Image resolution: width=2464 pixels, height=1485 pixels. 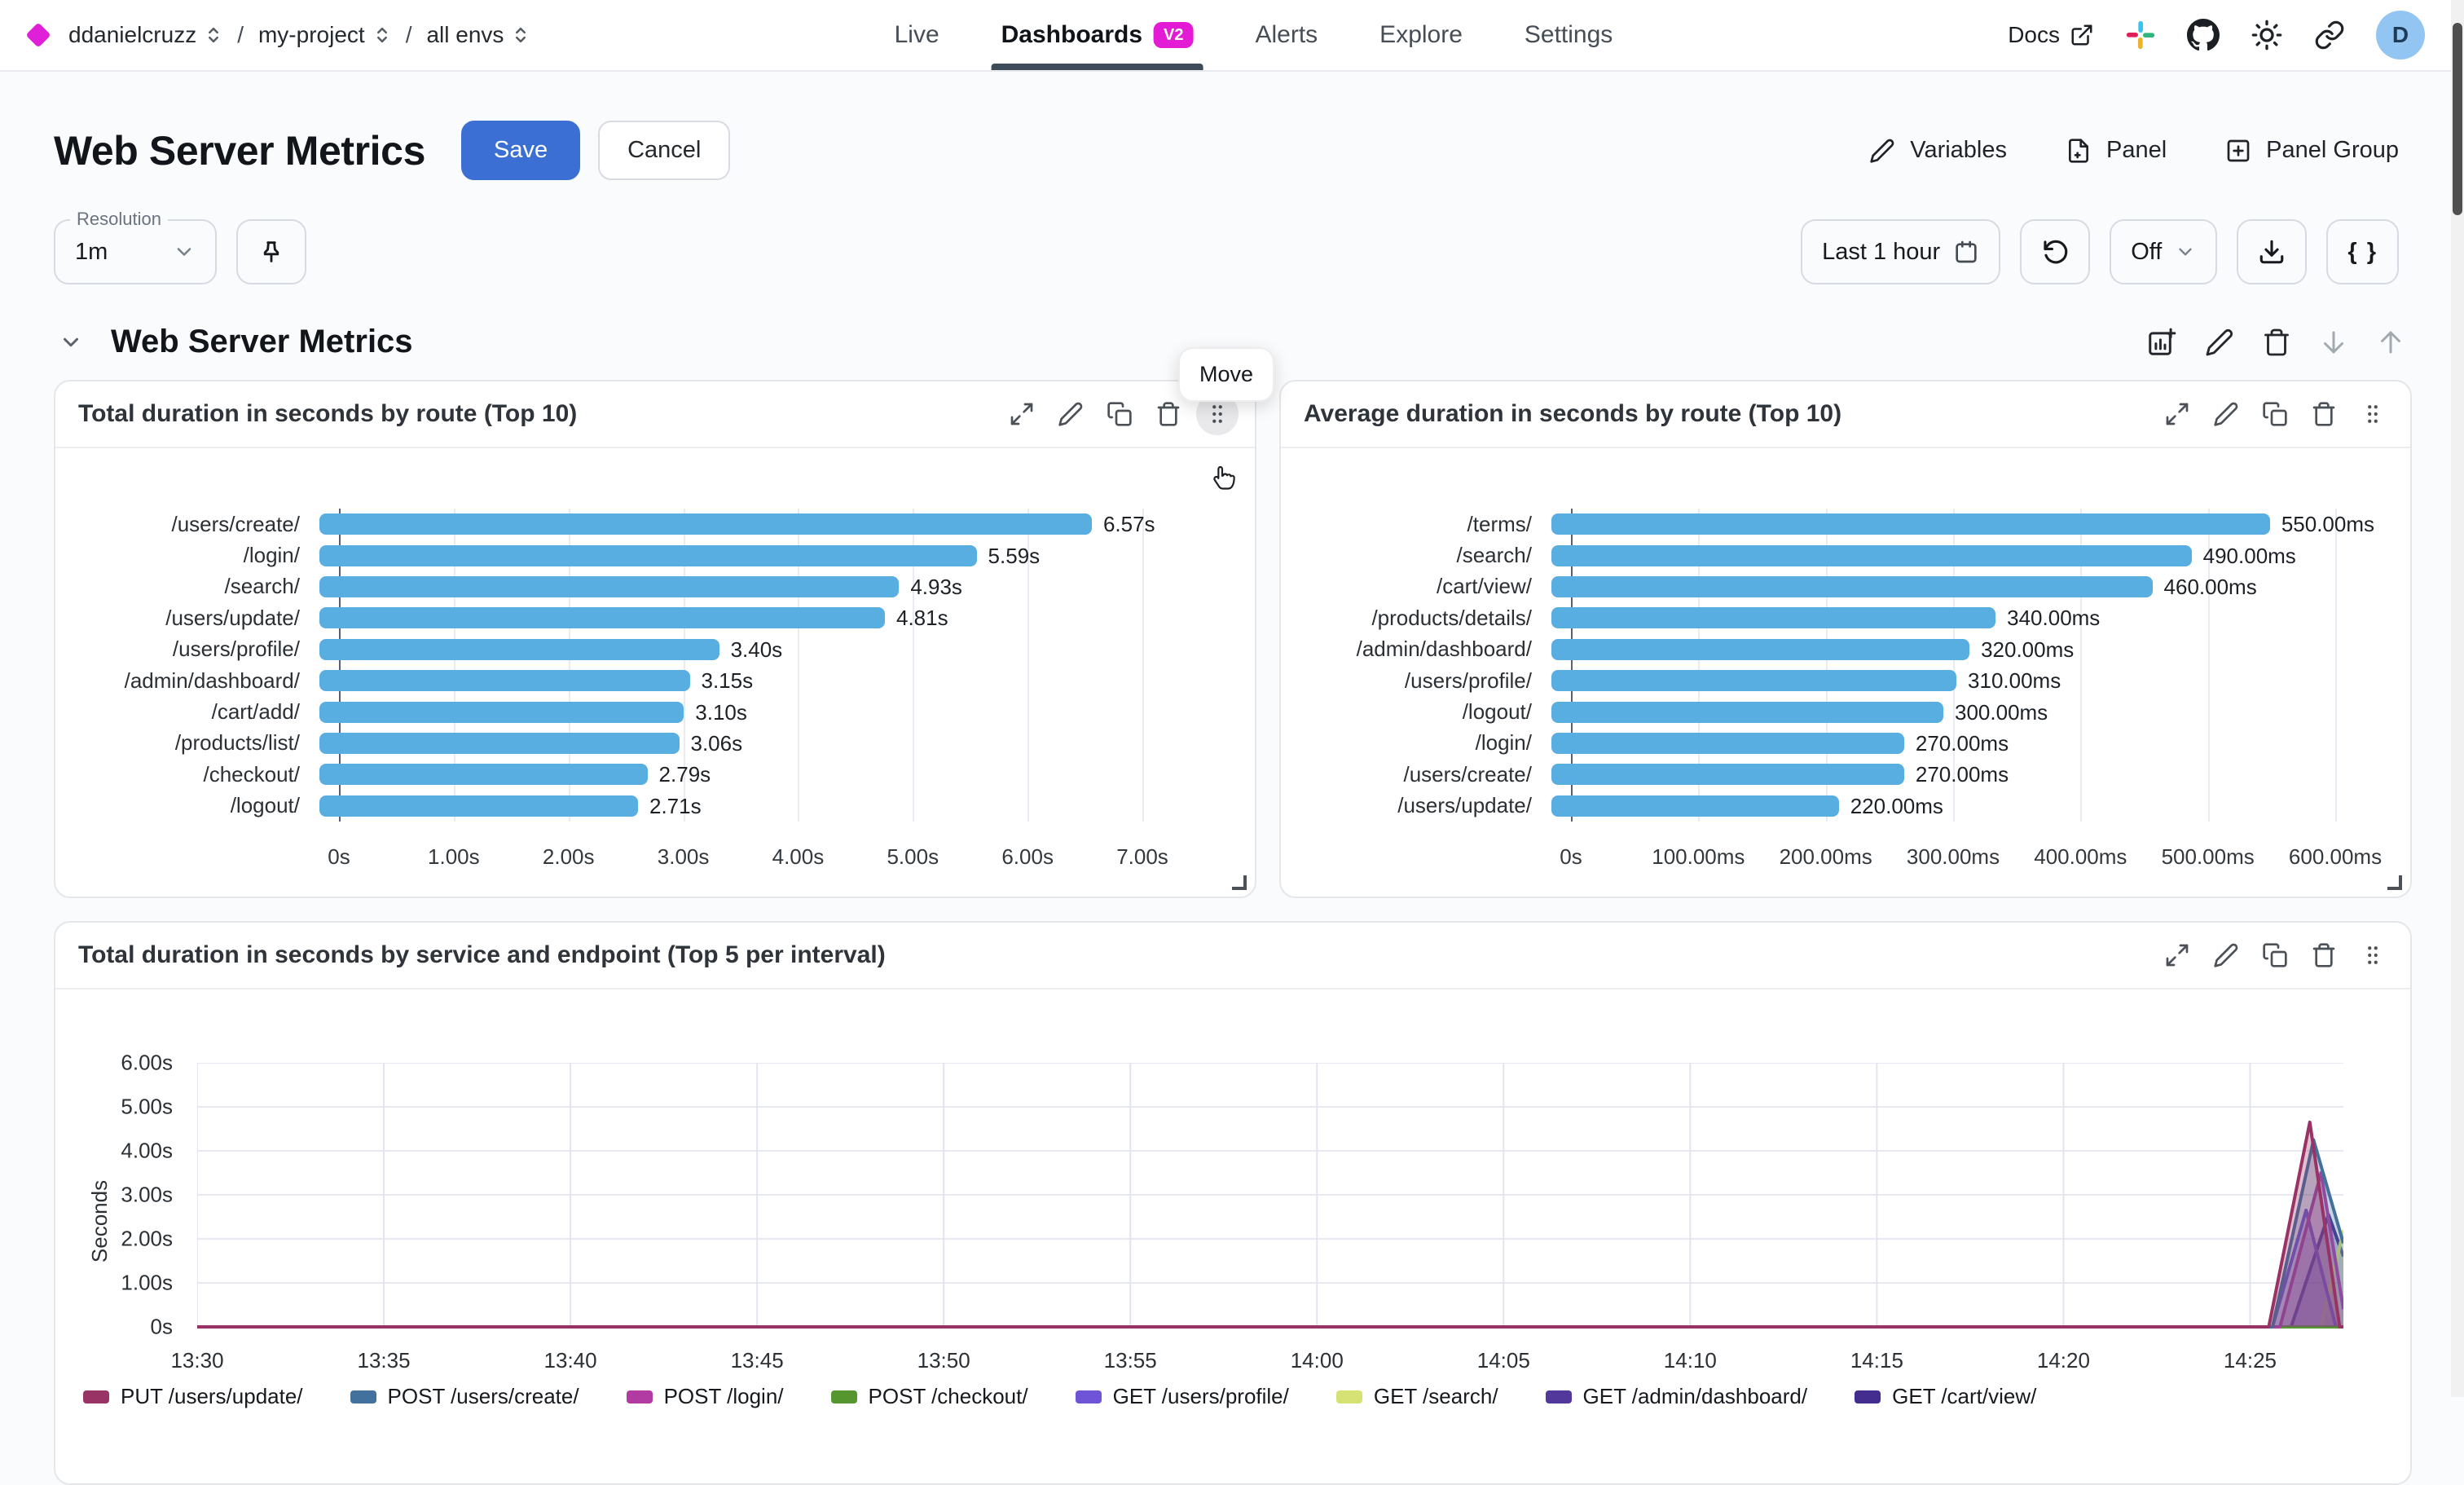 I want to click on tab-live: Live, so click(x=916, y=35).